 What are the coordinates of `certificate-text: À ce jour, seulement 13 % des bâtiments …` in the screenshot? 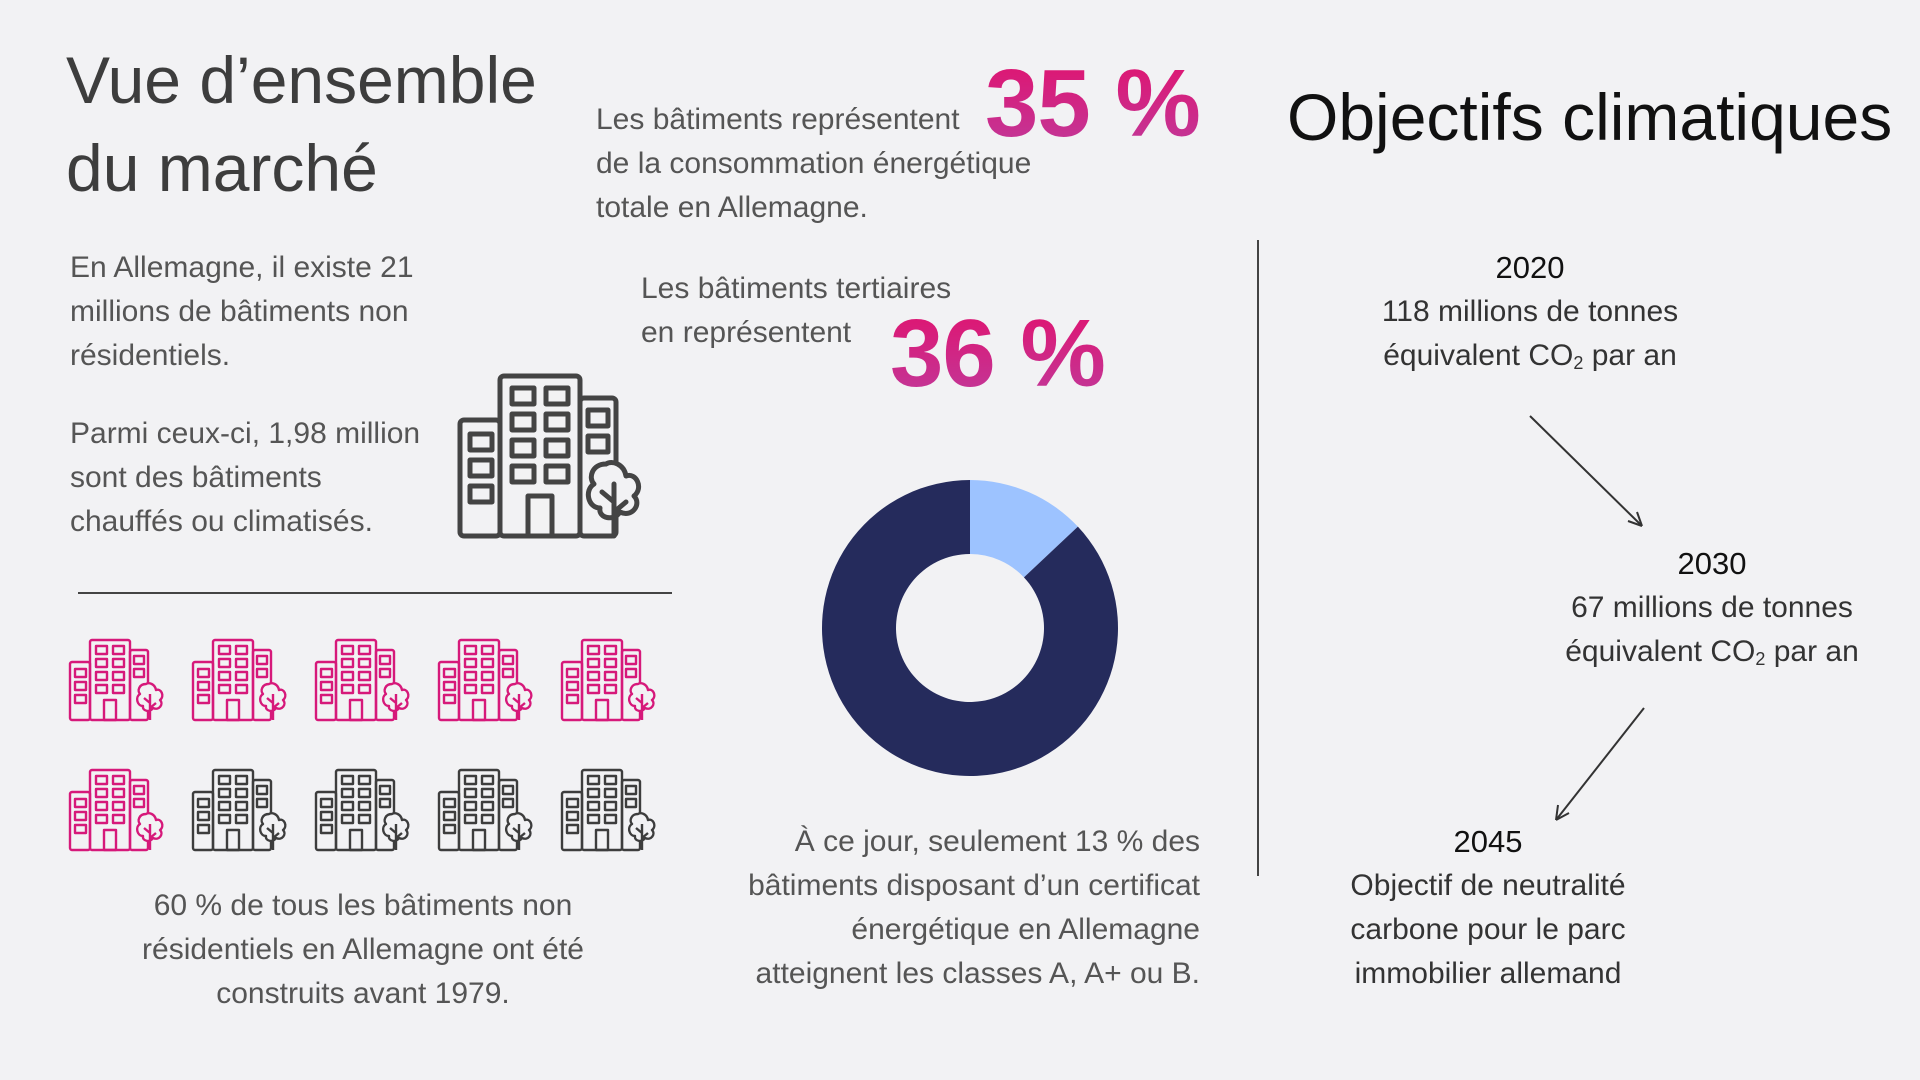 It's located at (920, 908).